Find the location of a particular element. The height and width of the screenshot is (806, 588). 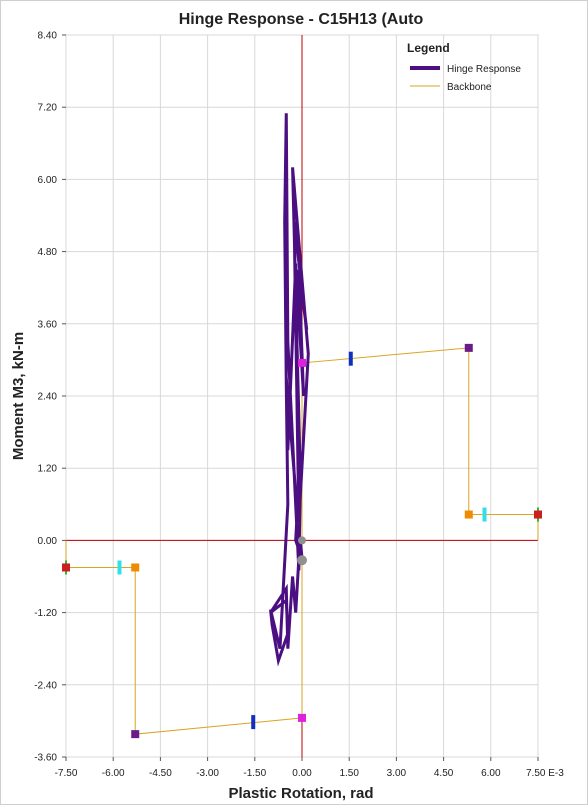

y-tick-label: -1.20 is located at coordinates (45, 613).